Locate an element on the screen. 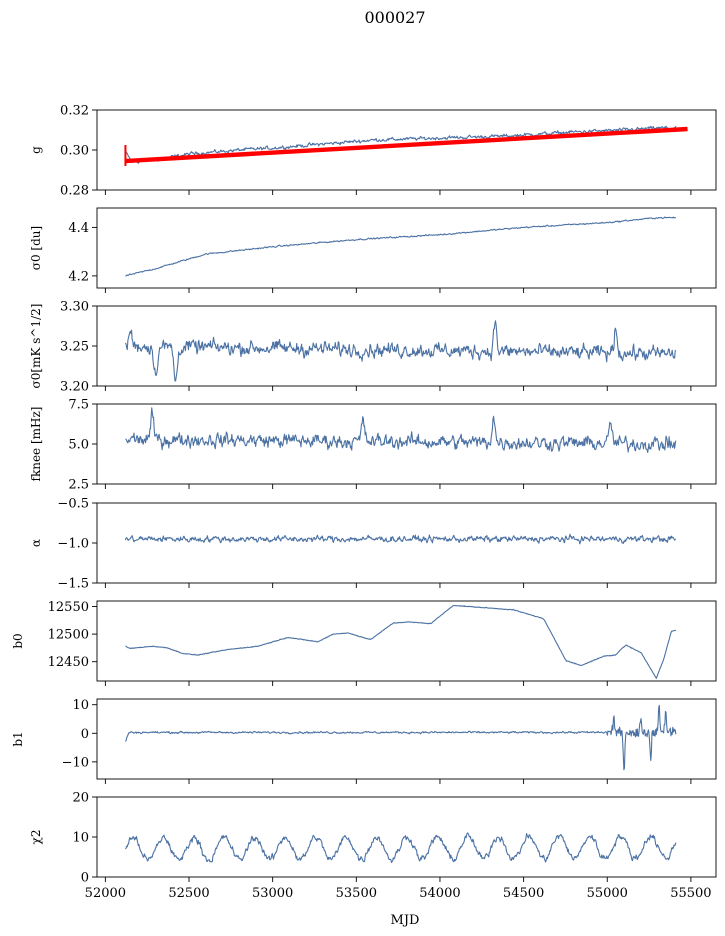 The width and height of the screenshot is (725, 936). series-line-sigma0_mk is located at coordinates (400, 351).